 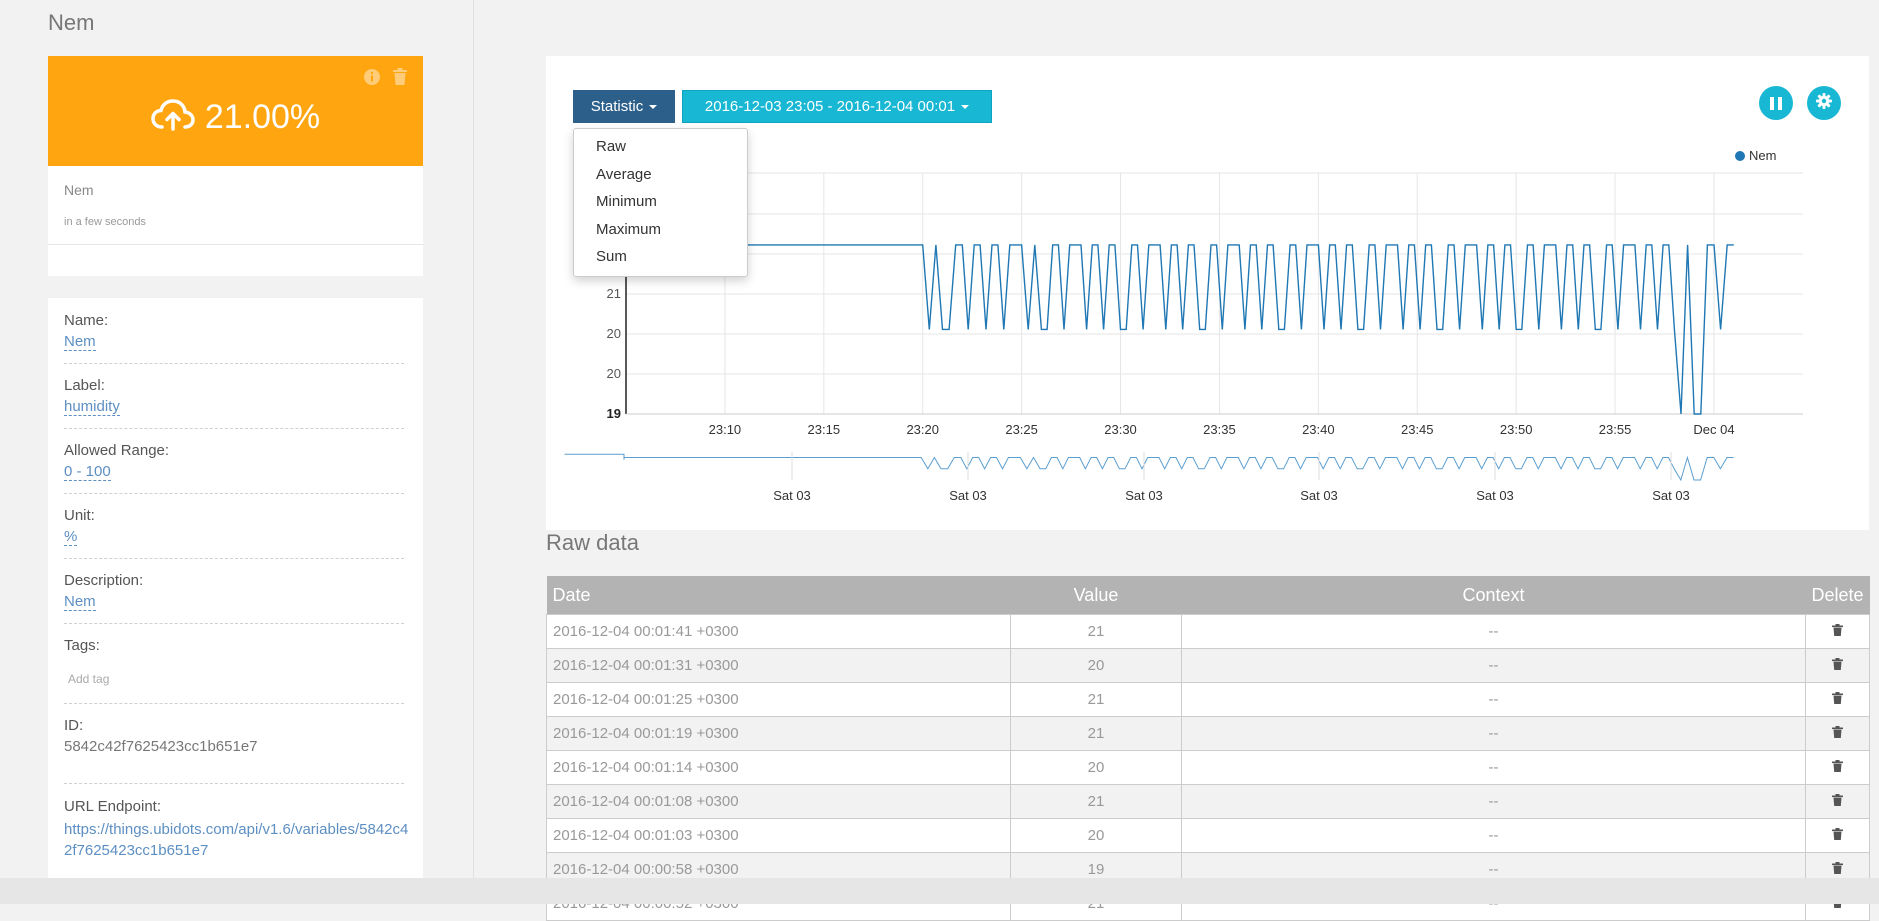 I want to click on menu-item-raw: Raw, so click(x=611, y=146).